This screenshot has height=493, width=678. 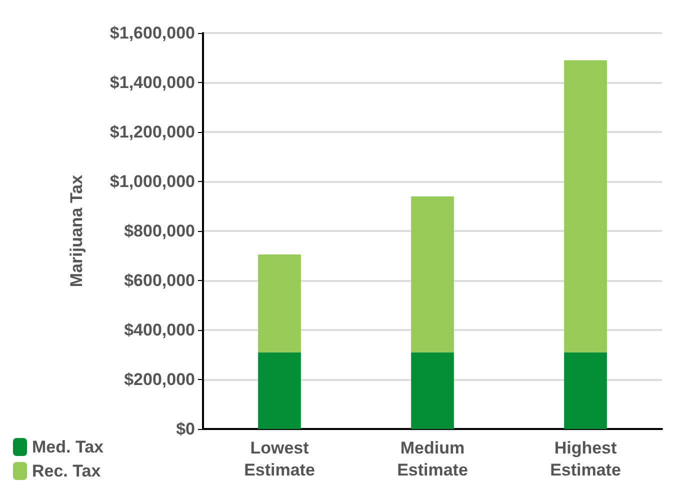 What do you see at coordinates (585, 459) in the screenshot?
I see `x-tick-label: Highest Estimate` at bounding box center [585, 459].